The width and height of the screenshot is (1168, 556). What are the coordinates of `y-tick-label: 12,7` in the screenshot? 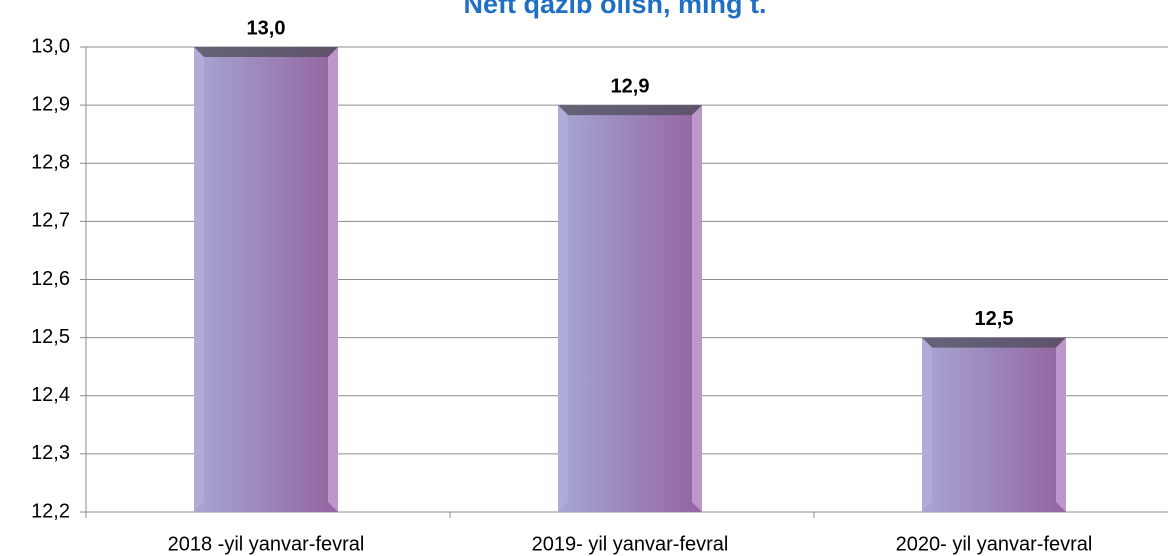 It's located at (50, 221).